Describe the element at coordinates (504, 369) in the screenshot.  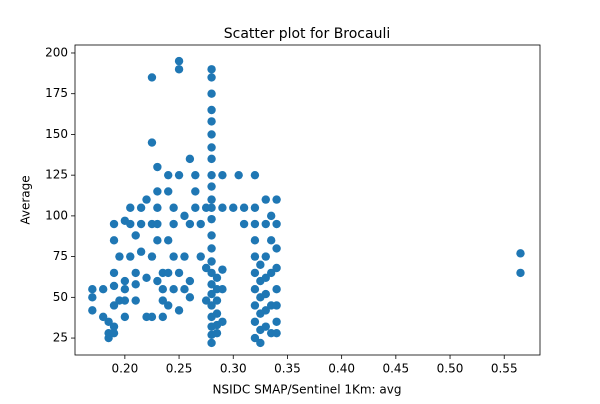
I see `x-tick-label: 0.55` at that location.